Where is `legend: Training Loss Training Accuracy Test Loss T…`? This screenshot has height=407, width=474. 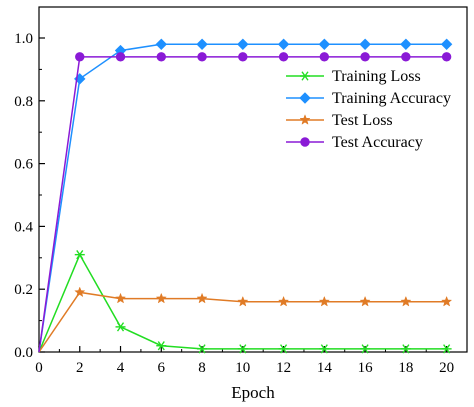 legend: Training Loss Training Accuracy Test Loss T… is located at coordinates (368, 109).